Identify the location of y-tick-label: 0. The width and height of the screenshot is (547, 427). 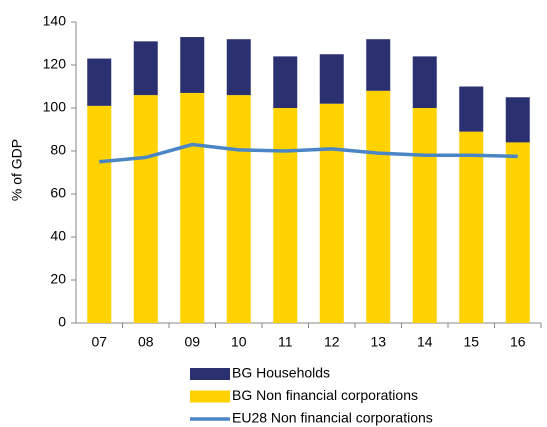
(62, 322).